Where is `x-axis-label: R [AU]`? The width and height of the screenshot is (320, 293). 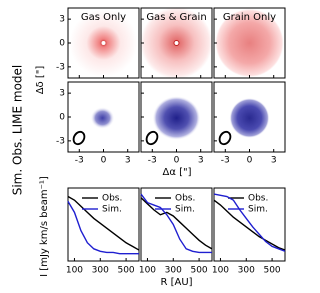 x-axis-label: R [AU] is located at coordinates (176, 282).